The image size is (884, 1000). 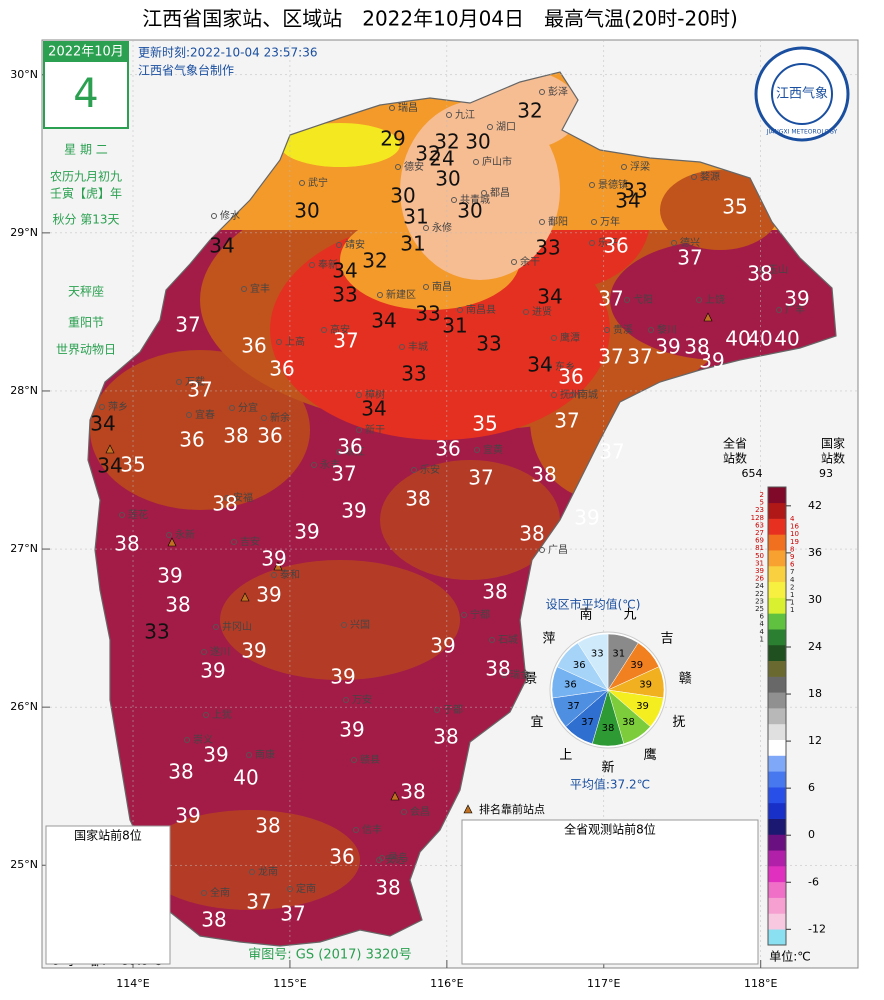 I want to click on place-name: 井冈山, so click(x=237, y=626).